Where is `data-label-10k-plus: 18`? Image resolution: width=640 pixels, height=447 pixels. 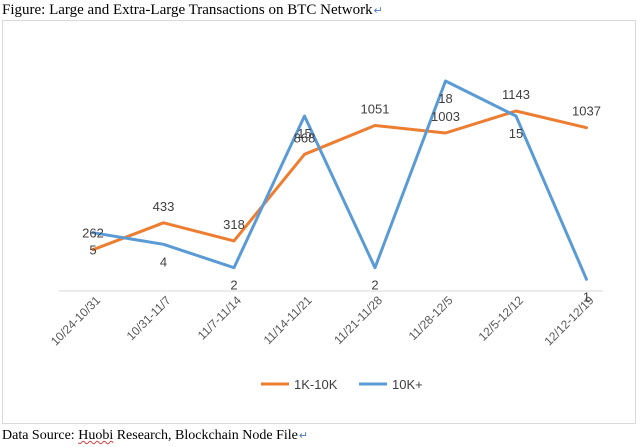
data-label-10k-plus: 18 is located at coordinates (445, 98).